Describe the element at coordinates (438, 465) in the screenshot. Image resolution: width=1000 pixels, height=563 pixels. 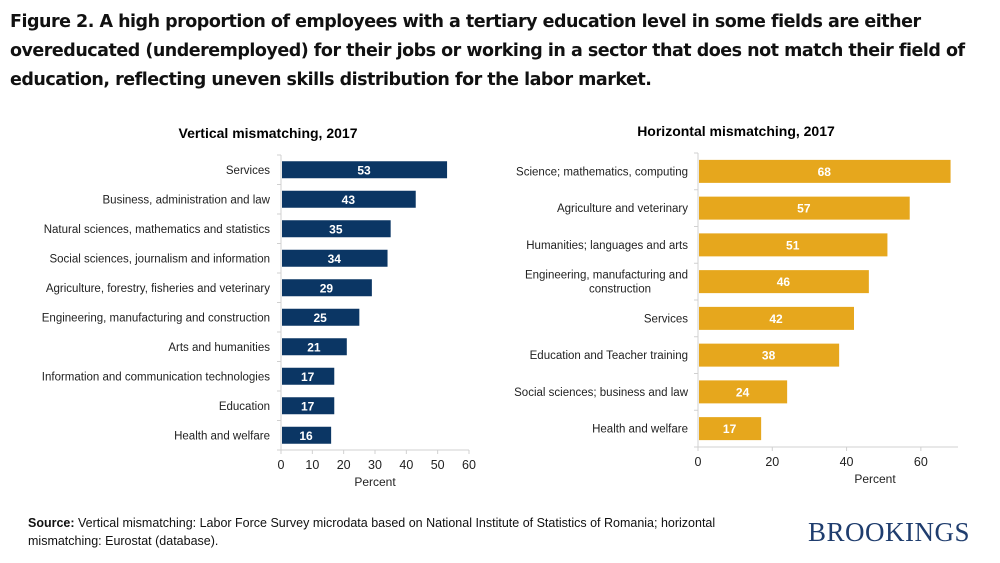
I see `vertical-x-tick-label: 50` at that location.